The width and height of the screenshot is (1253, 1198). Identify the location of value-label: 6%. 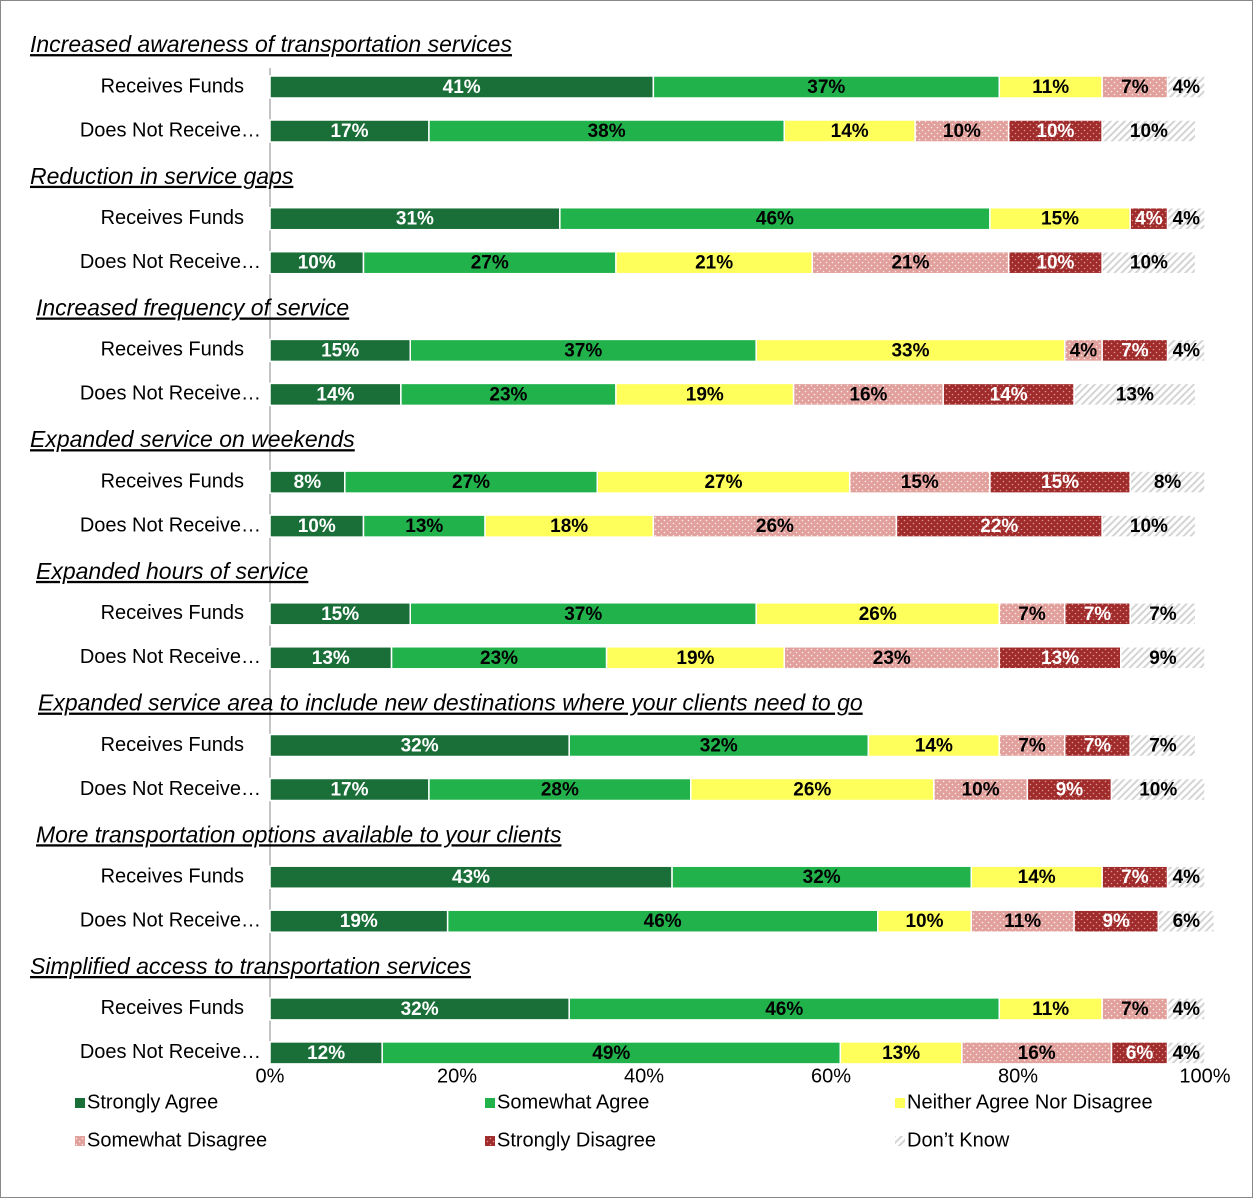
(1187, 921).